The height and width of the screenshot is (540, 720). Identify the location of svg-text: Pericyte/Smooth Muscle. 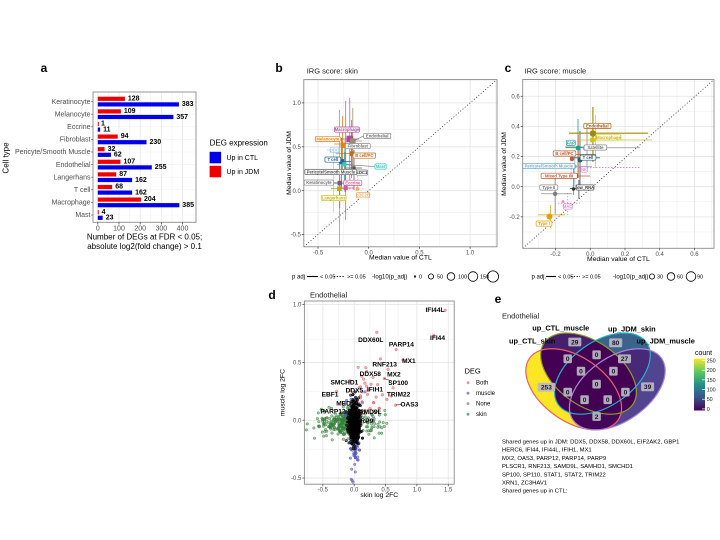
(53, 152).